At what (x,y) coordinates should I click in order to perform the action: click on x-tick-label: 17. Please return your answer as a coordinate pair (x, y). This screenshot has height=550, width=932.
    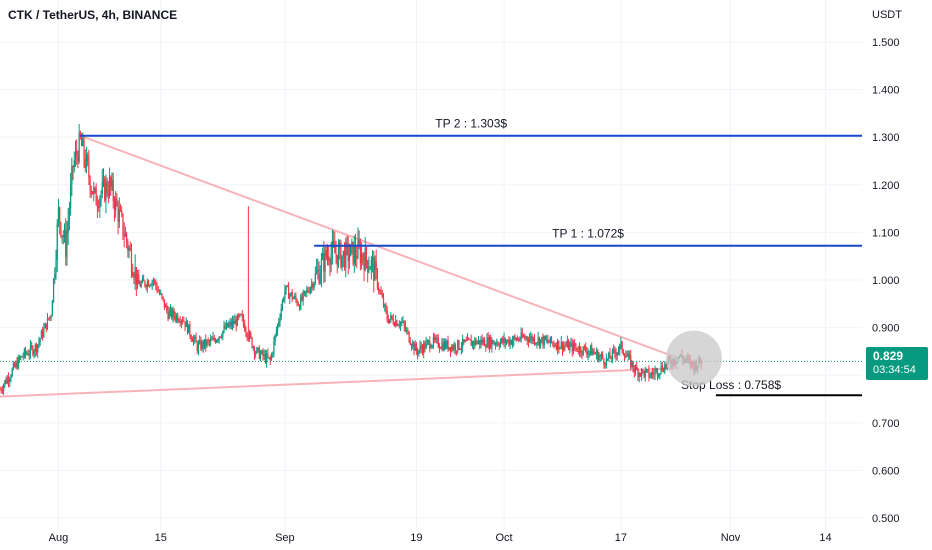
    Looking at the image, I should click on (621, 538).